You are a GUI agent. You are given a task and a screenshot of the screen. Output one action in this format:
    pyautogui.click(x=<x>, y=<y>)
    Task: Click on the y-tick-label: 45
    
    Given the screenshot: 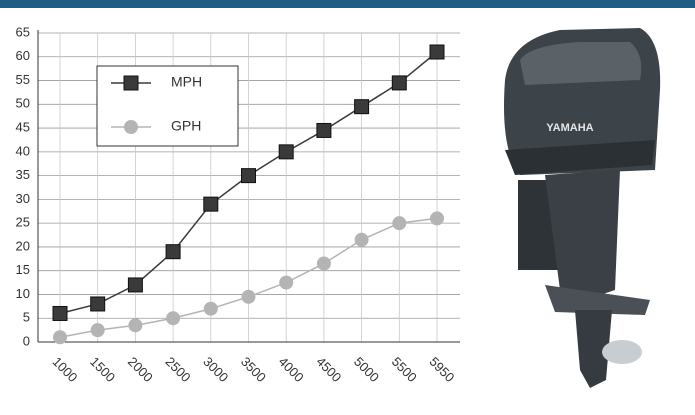 What is the action you would take?
    pyautogui.click(x=23, y=127)
    